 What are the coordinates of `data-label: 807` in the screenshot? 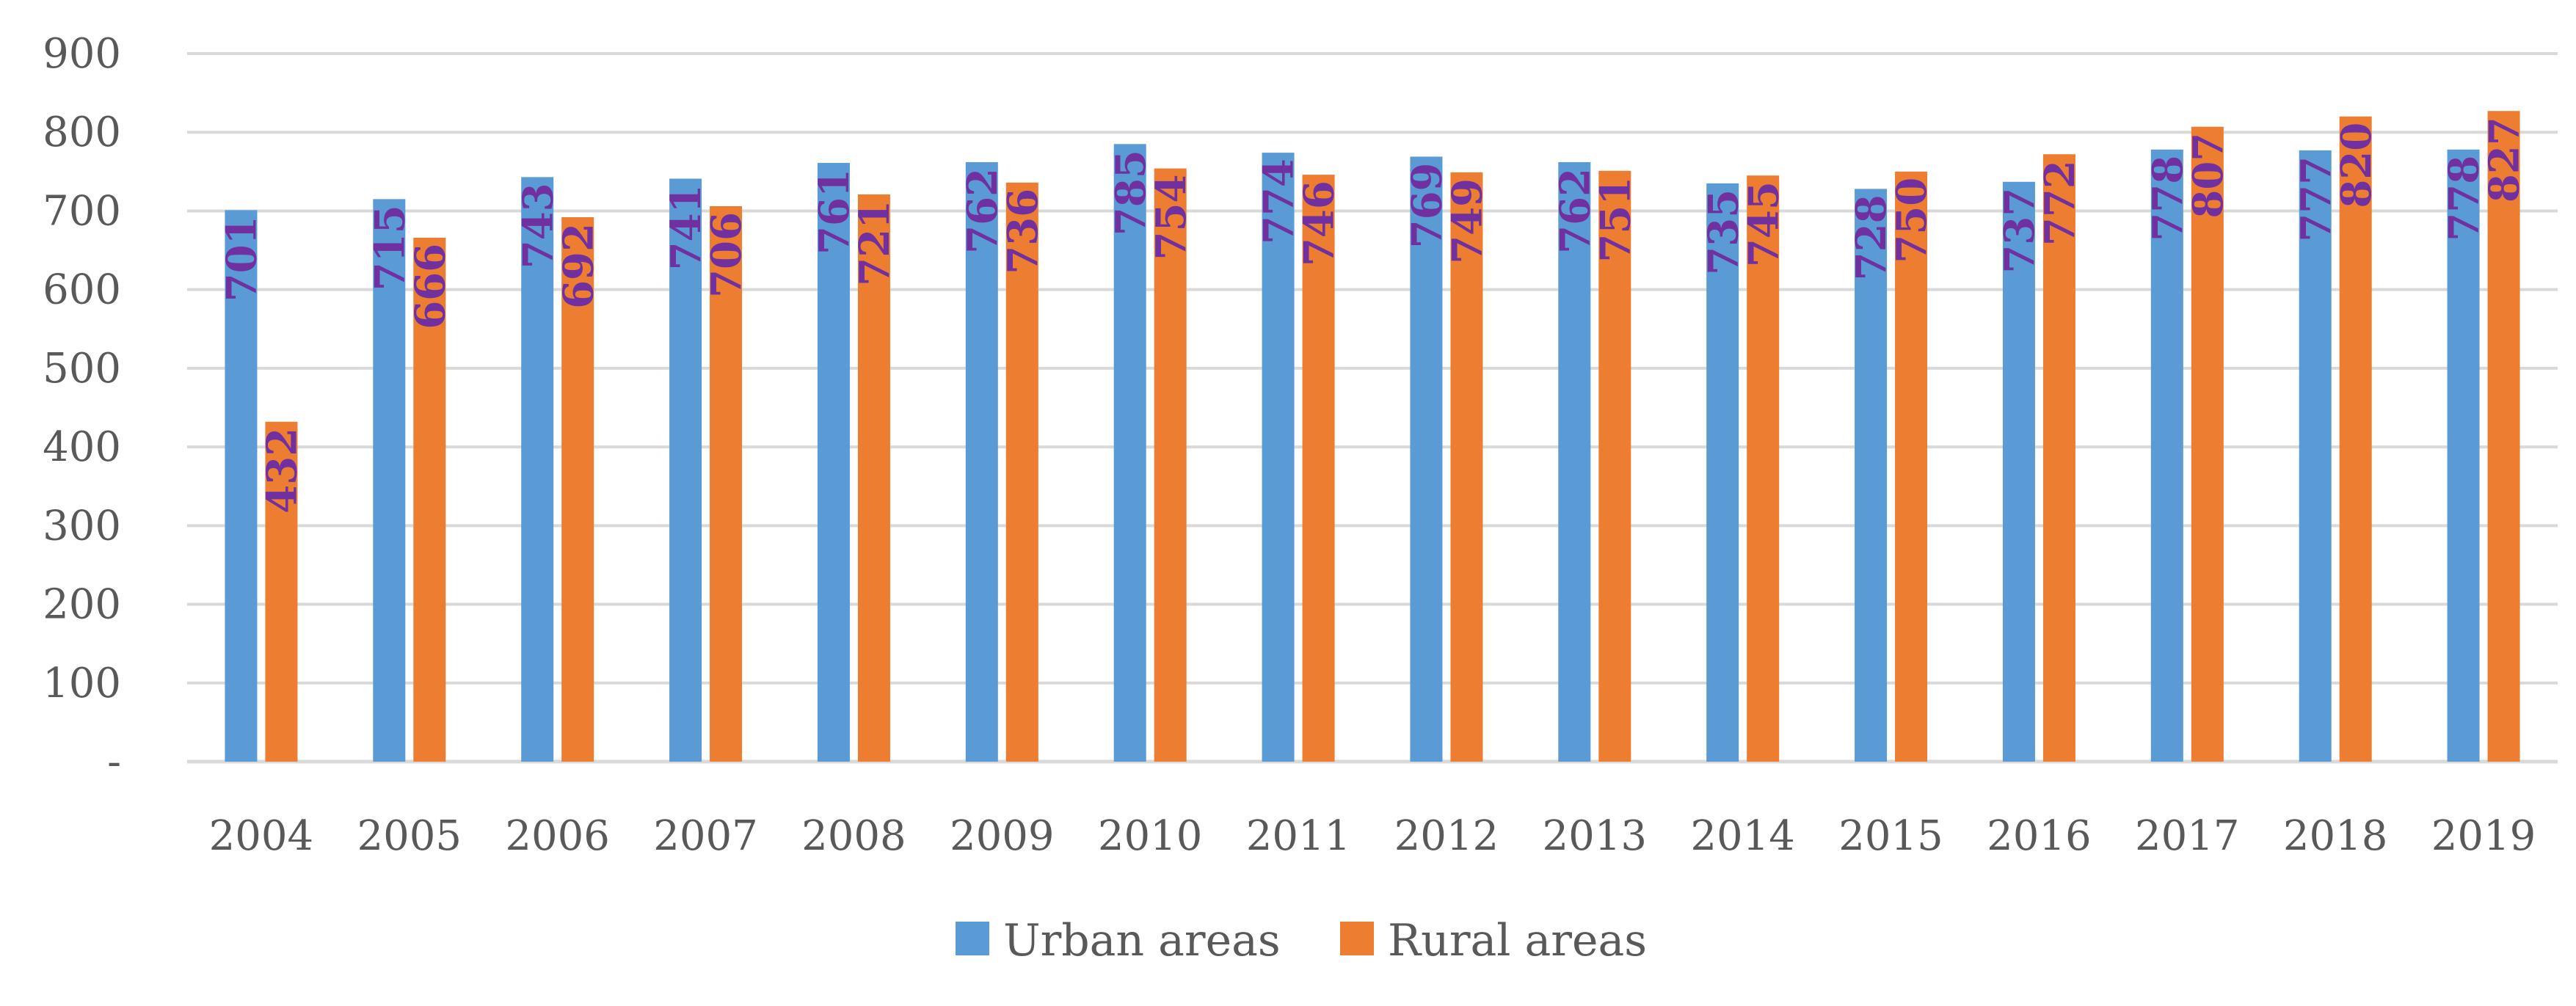 It's located at (2208, 176).